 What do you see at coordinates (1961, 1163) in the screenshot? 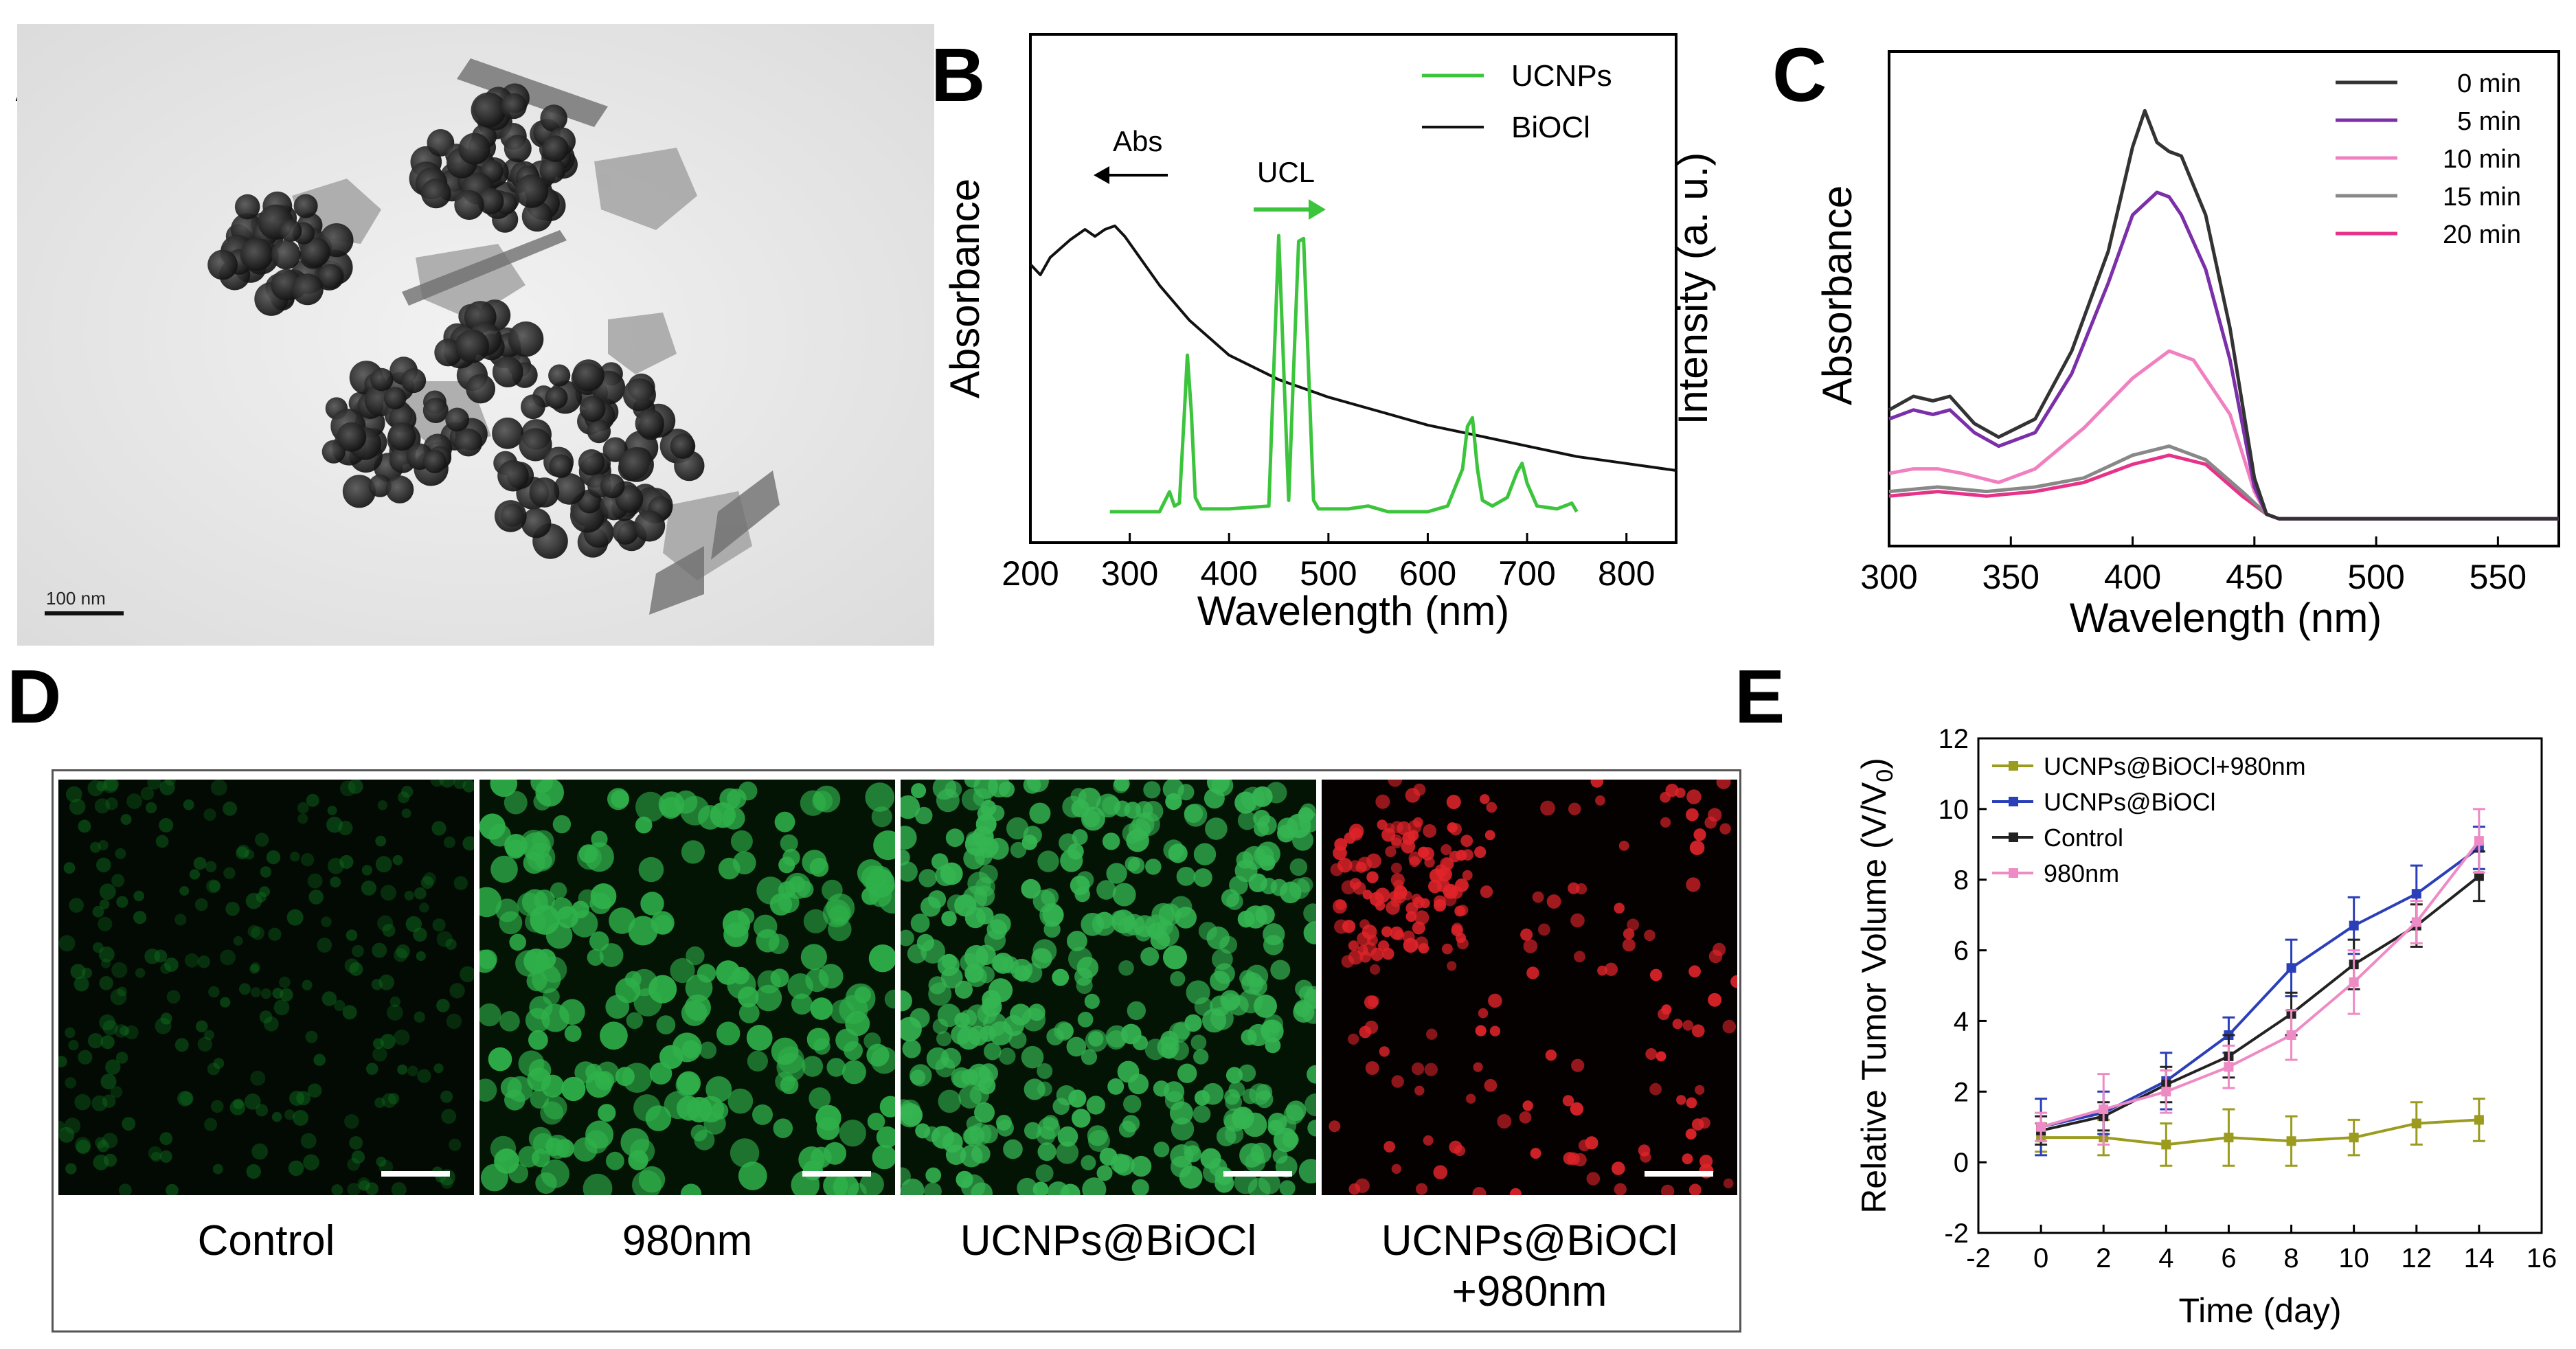
I see `y-tick-label-e: 0` at bounding box center [1961, 1163].